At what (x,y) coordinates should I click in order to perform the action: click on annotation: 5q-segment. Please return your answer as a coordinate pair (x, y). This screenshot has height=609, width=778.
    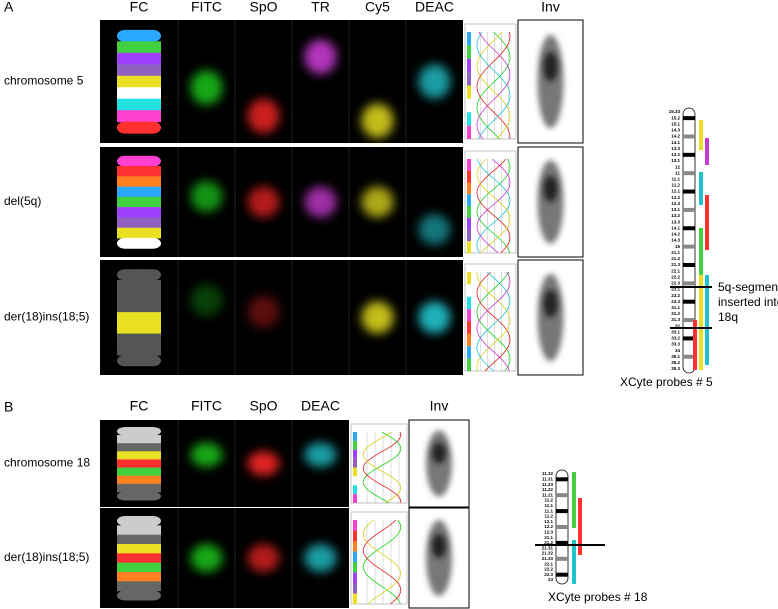
    Looking at the image, I should click on (748, 287).